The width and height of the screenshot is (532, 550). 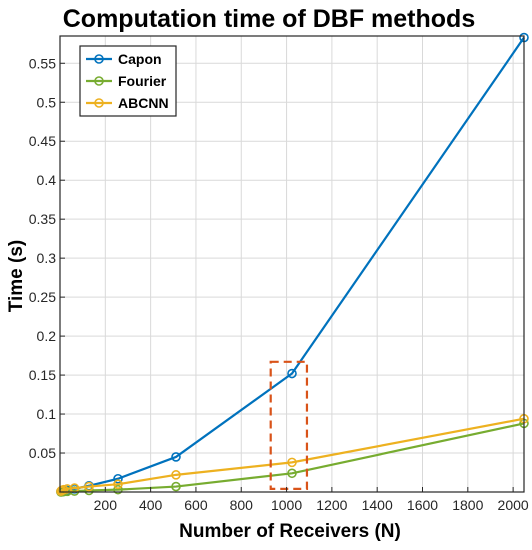 What do you see at coordinates (47, 414) in the screenshot?
I see `y-tick-label: 0.1` at bounding box center [47, 414].